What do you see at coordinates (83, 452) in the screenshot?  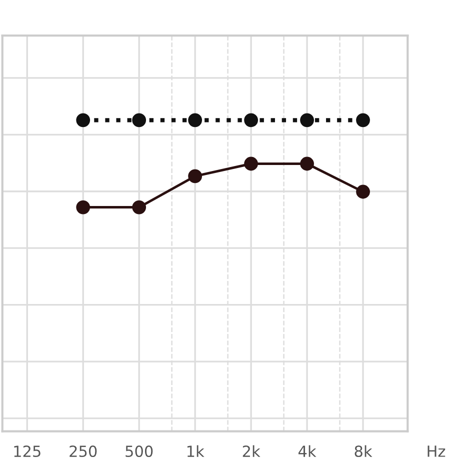 I see `x-tick-label: 250` at bounding box center [83, 452].